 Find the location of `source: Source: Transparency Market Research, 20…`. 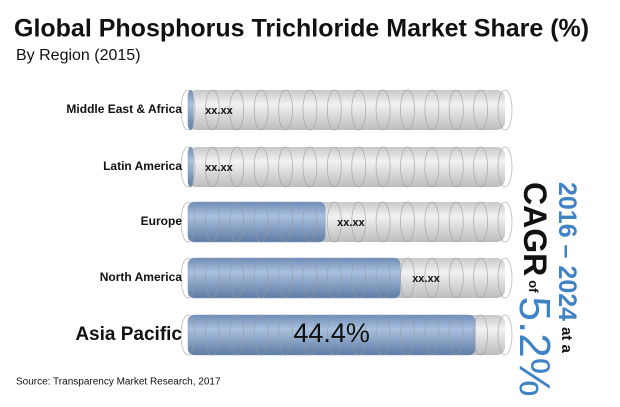

source: Source: Transparency Market Research, 20… is located at coordinates (118, 382).